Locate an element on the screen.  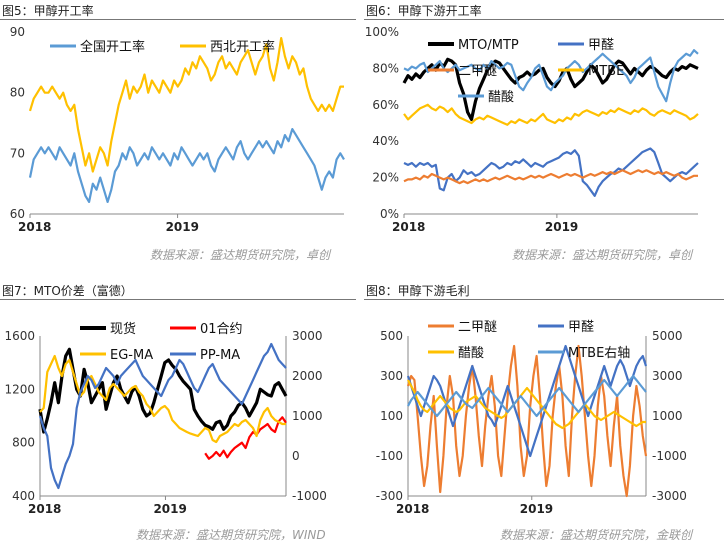
legend-label-全国开工率: 全国开工率 is located at coordinates (112, 47).